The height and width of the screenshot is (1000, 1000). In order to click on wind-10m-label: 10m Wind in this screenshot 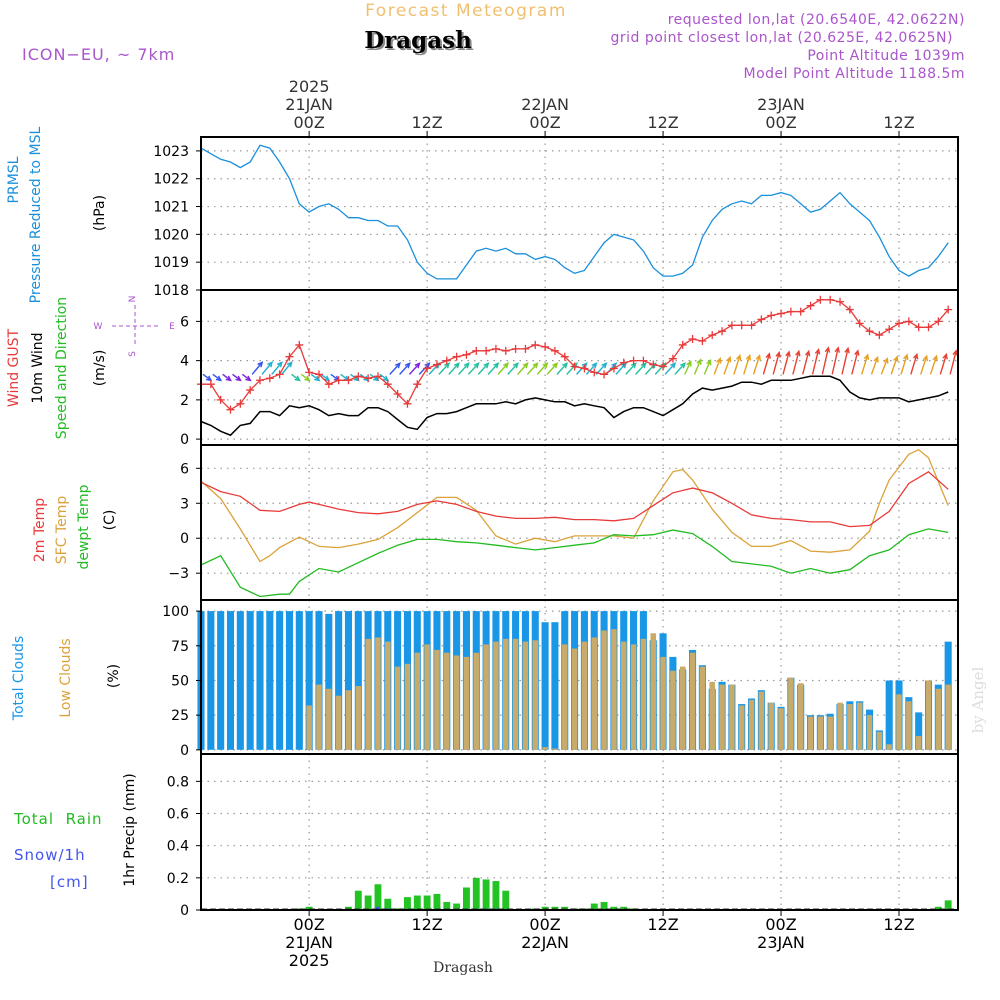, I will do `click(38, 367)`.